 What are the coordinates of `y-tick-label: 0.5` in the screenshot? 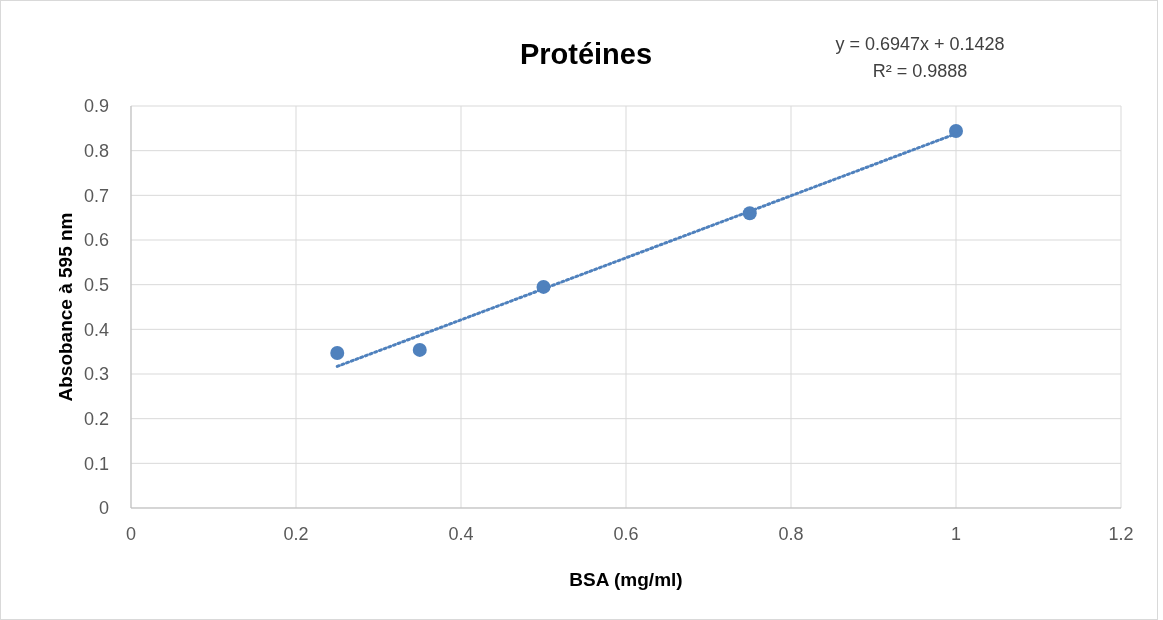 It's located at (96, 284).